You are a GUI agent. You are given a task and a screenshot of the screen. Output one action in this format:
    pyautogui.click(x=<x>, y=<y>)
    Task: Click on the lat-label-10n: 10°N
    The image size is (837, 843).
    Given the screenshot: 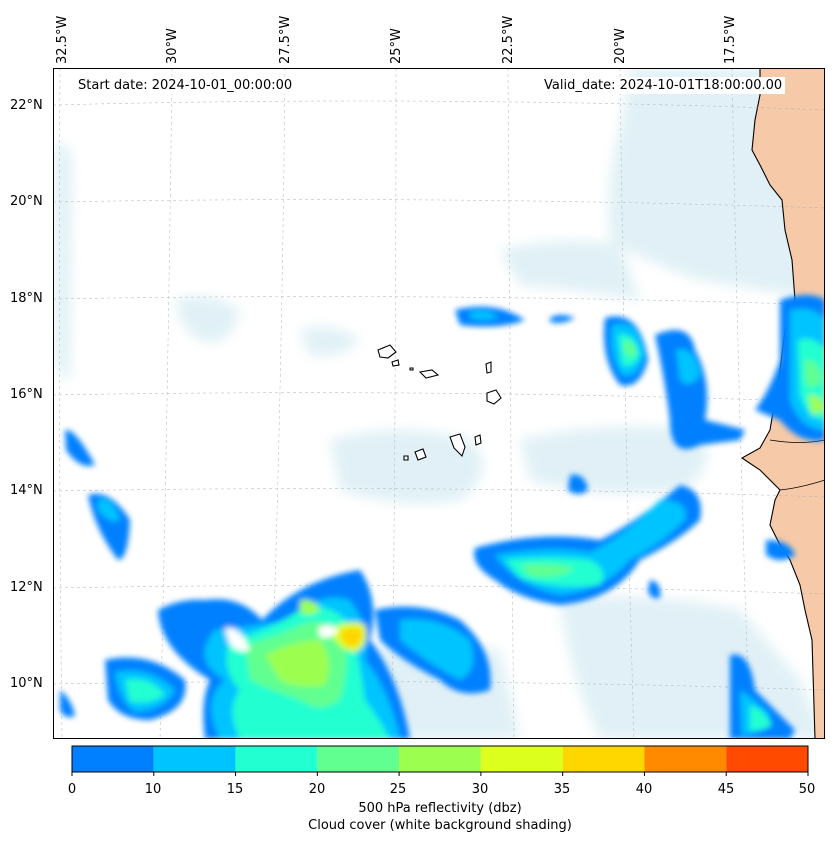 What is the action you would take?
    pyautogui.click(x=26, y=683)
    